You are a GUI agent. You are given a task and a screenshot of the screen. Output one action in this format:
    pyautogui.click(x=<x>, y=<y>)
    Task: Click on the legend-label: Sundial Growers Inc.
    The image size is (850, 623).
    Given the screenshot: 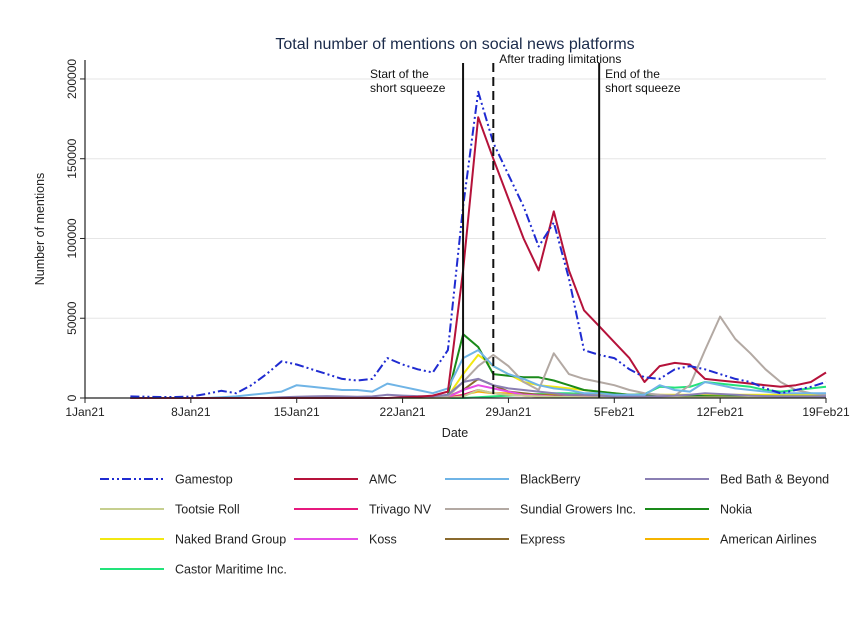 What is the action you would take?
    pyautogui.click(x=578, y=510)
    